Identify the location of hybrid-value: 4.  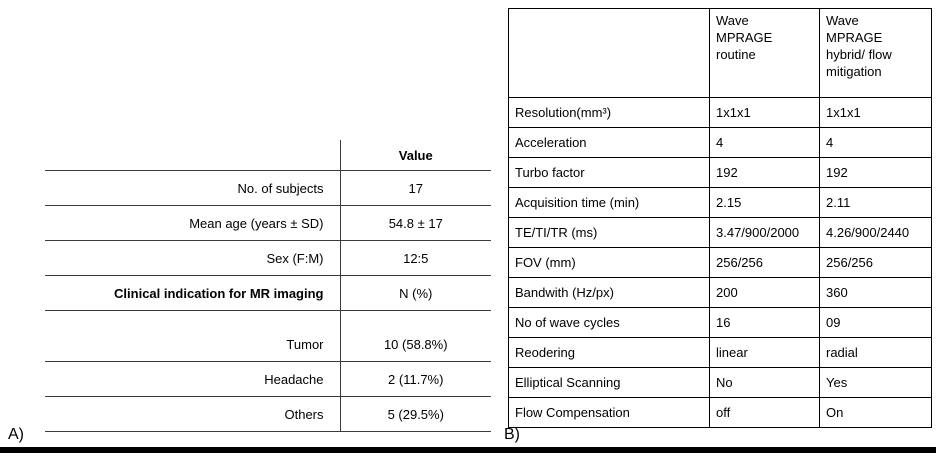
(875, 142).